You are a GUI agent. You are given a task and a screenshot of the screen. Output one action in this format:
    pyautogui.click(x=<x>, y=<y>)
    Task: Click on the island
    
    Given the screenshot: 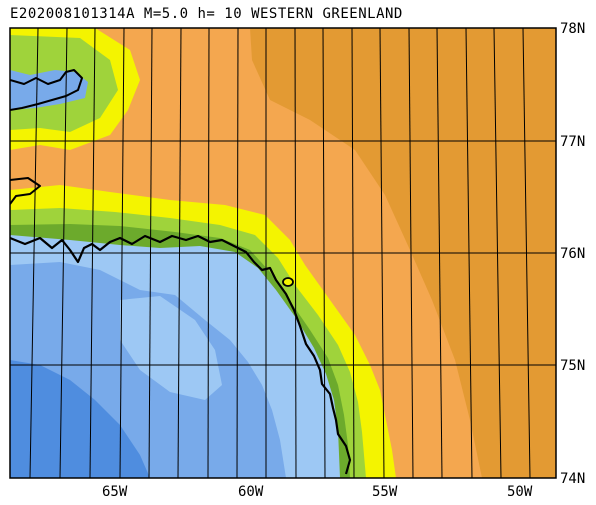 What is the action you would take?
    pyautogui.click(x=288, y=282)
    